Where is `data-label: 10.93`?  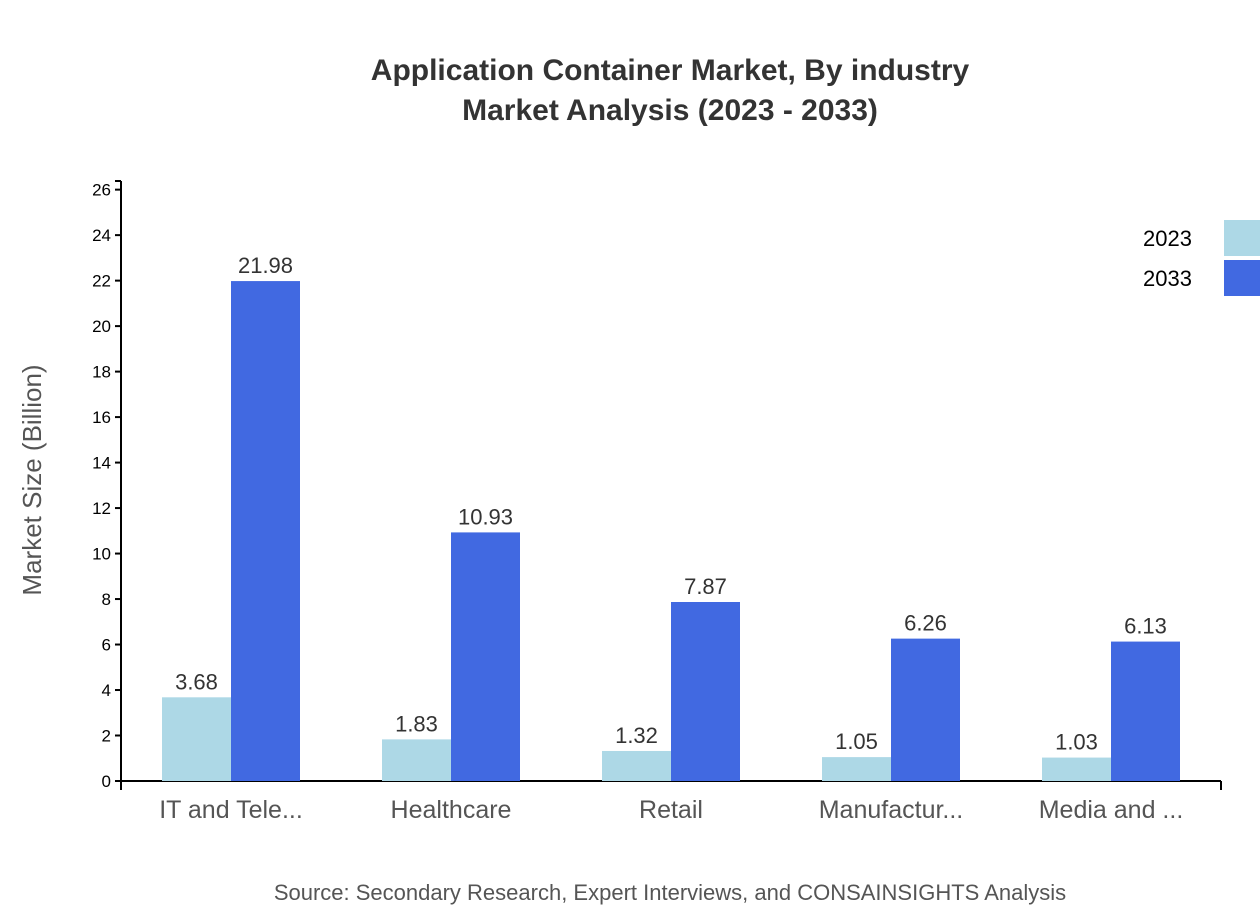
data-label: 10.93 is located at coordinates (485, 516).